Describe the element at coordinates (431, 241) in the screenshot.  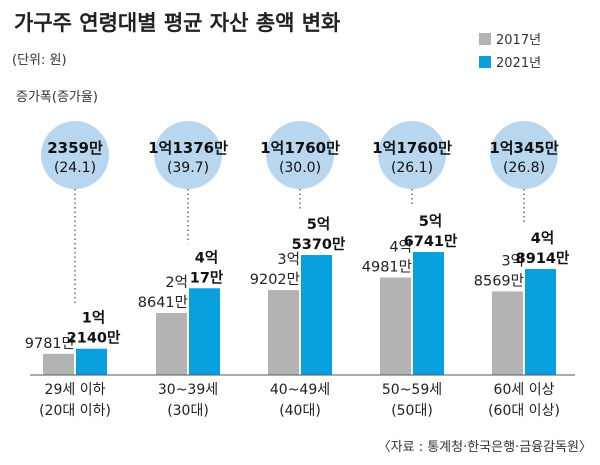
I see `value-label-2021: 6741만` at that location.